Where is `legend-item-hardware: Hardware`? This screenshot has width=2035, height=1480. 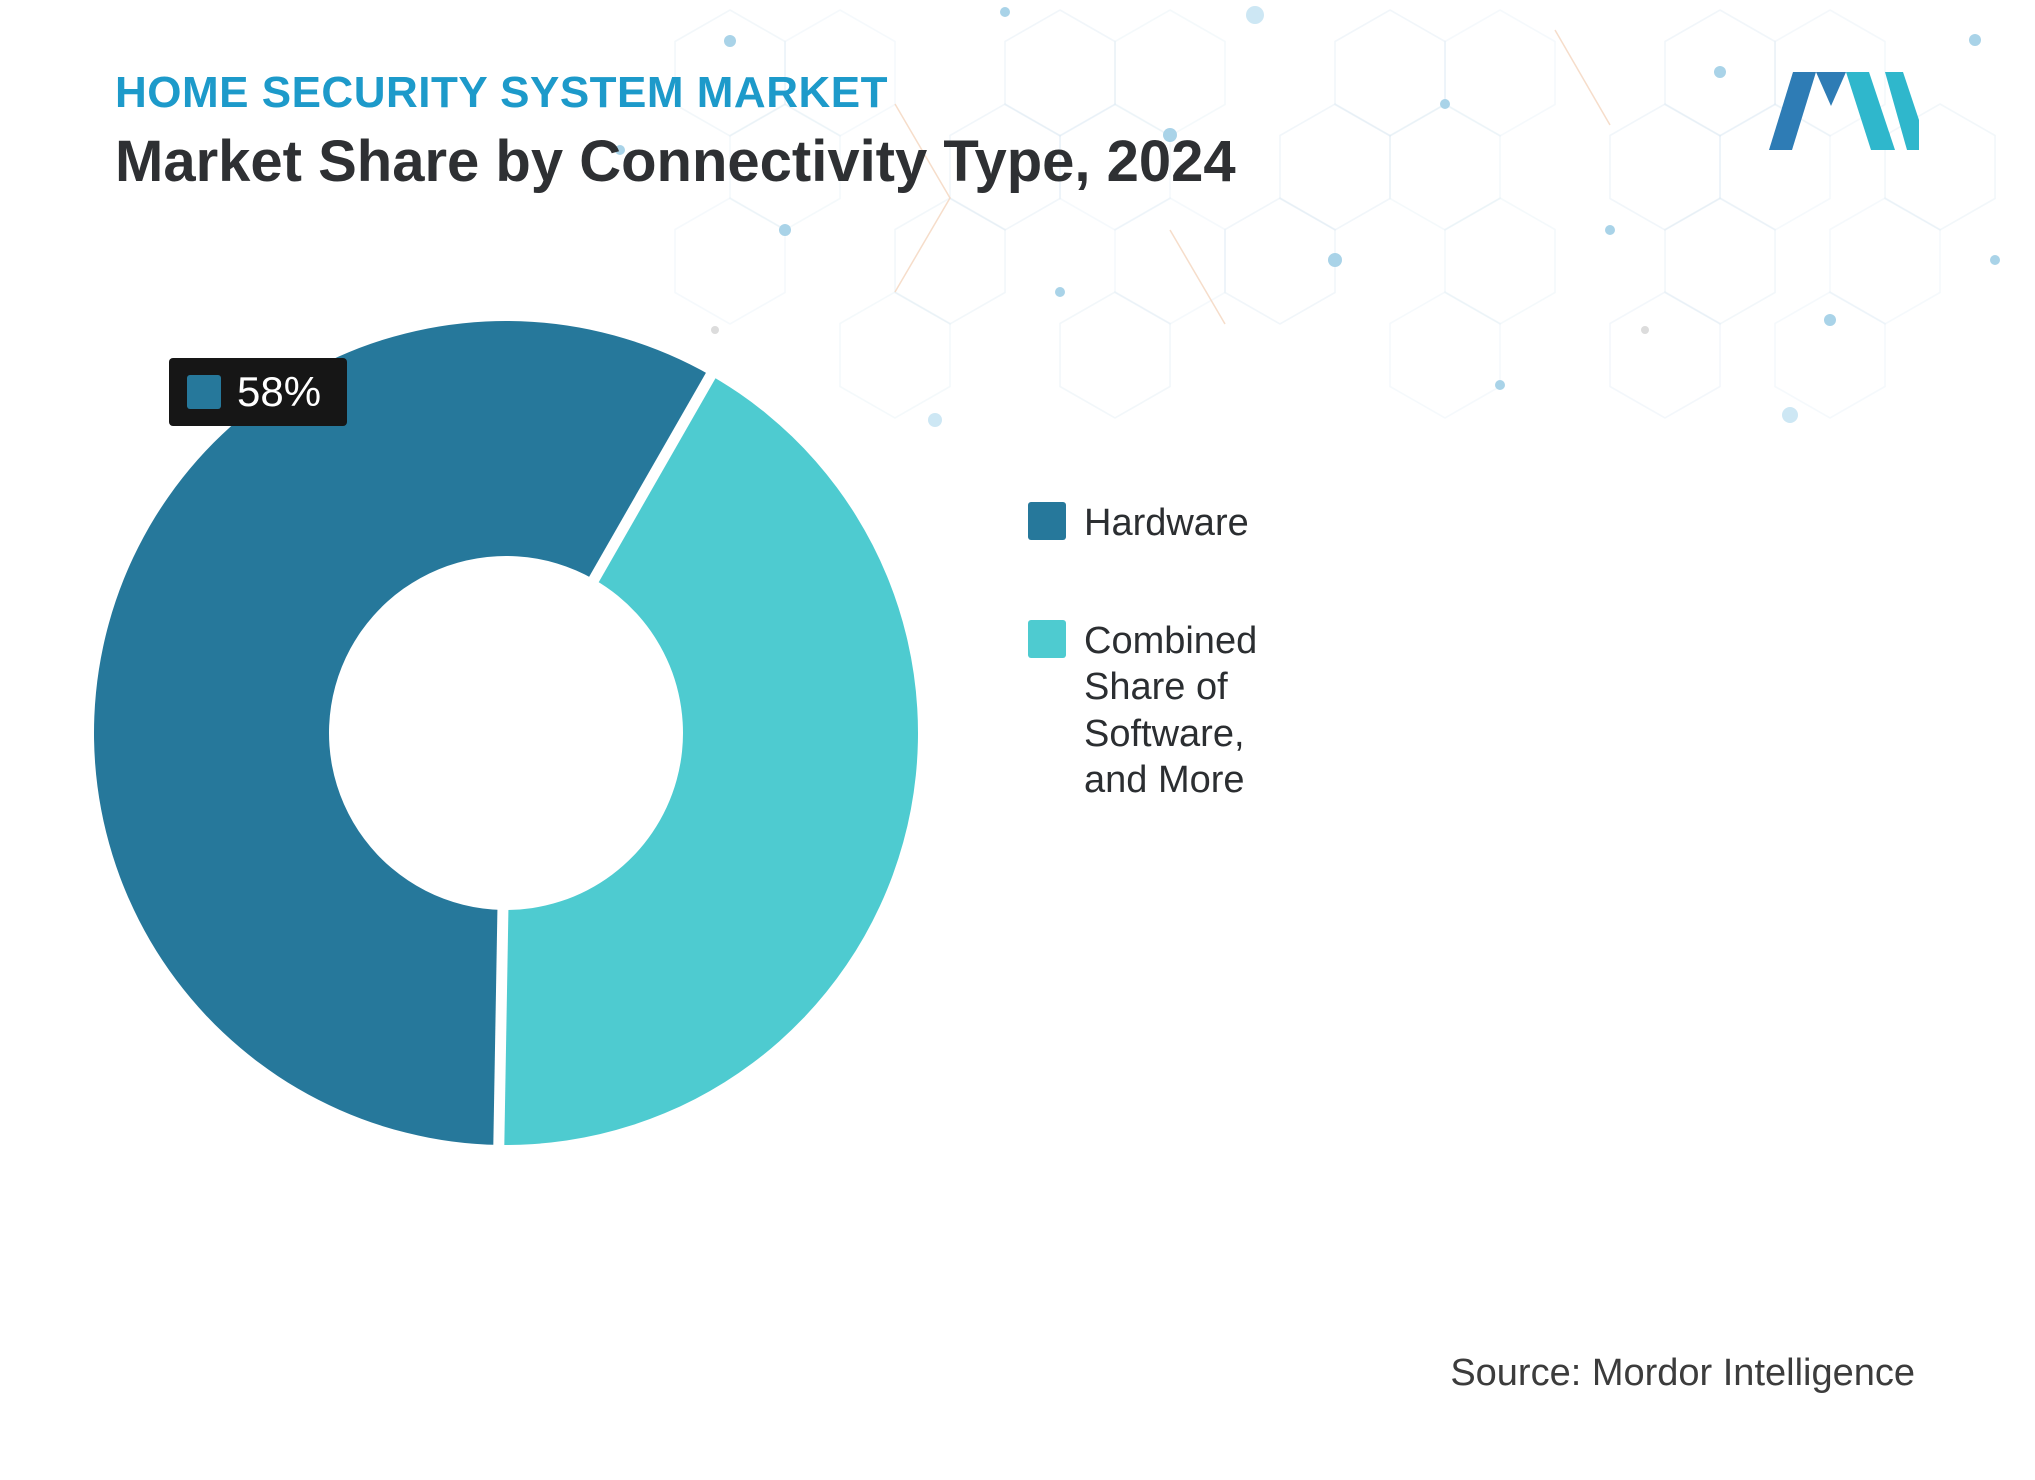 legend-item-hardware: Hardware is located at coordinates (1138, 523).